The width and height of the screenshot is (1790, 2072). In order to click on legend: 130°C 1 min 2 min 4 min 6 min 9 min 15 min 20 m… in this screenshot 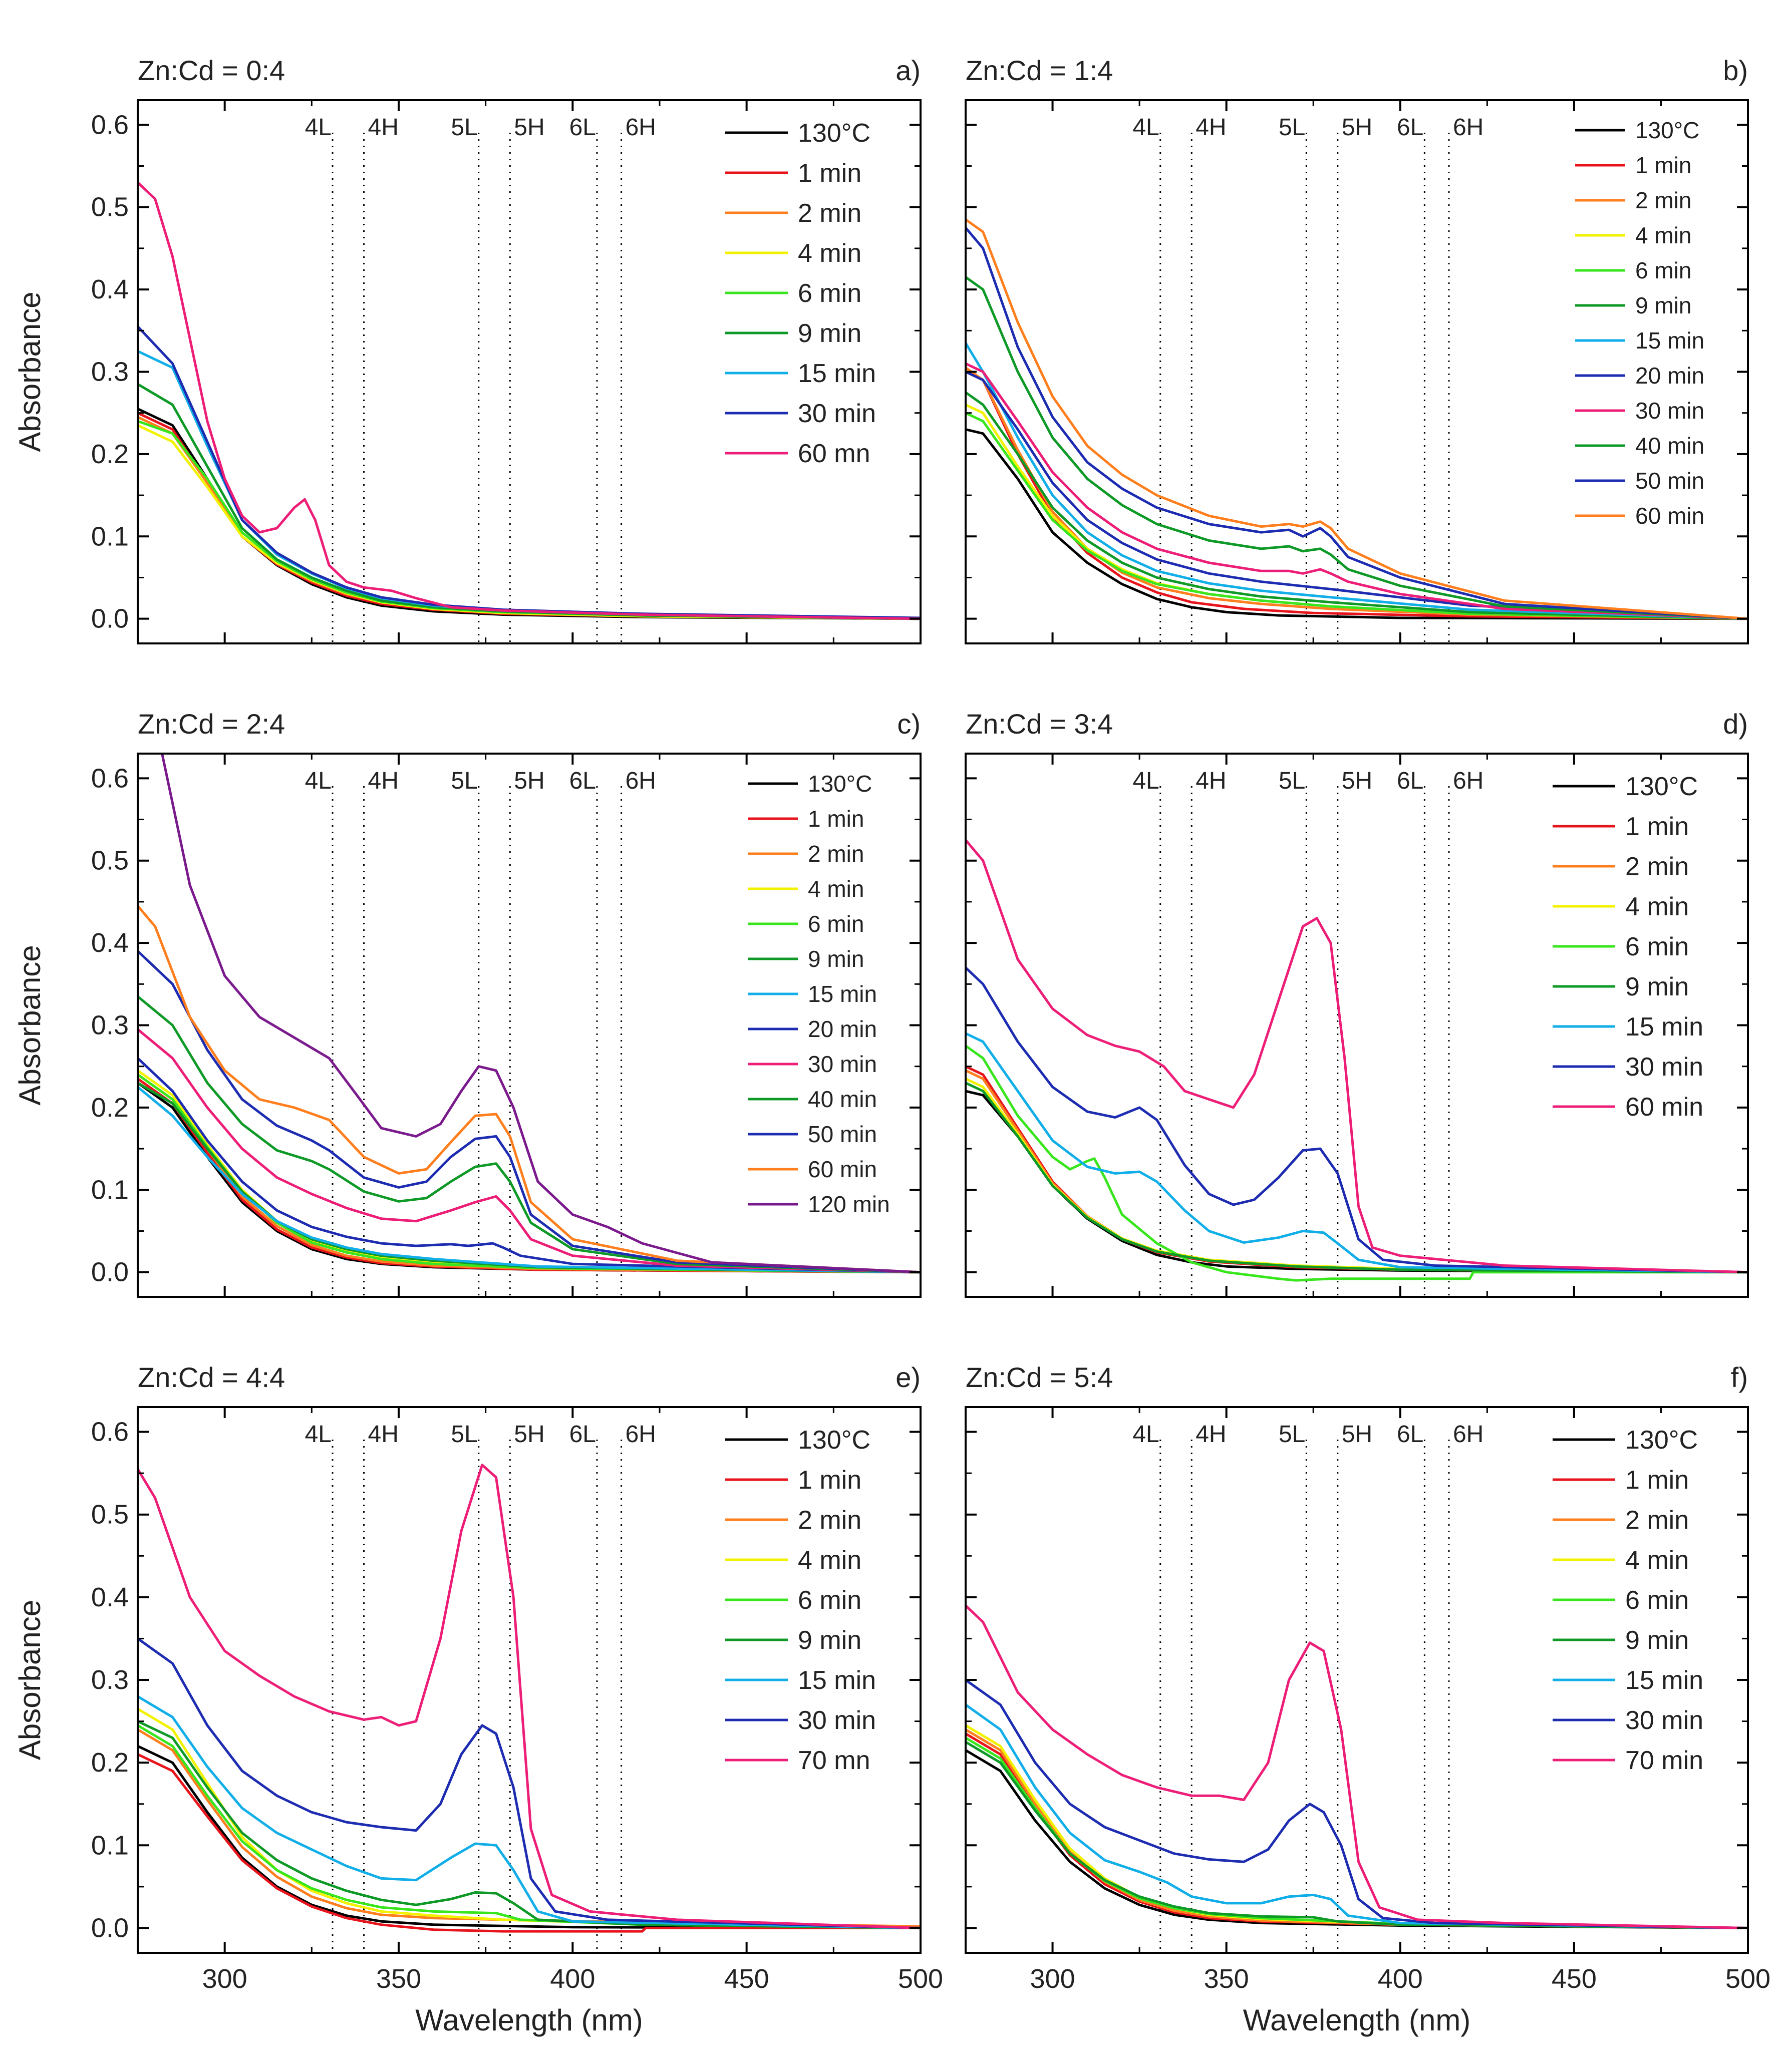, I will do `click(819, 994)`.